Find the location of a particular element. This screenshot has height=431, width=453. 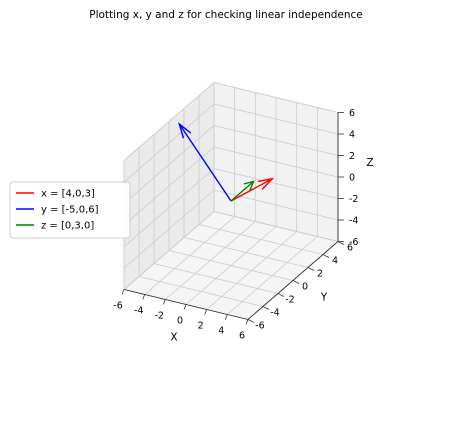

y-tick-label: 6 is located at coordinates (350, 248).